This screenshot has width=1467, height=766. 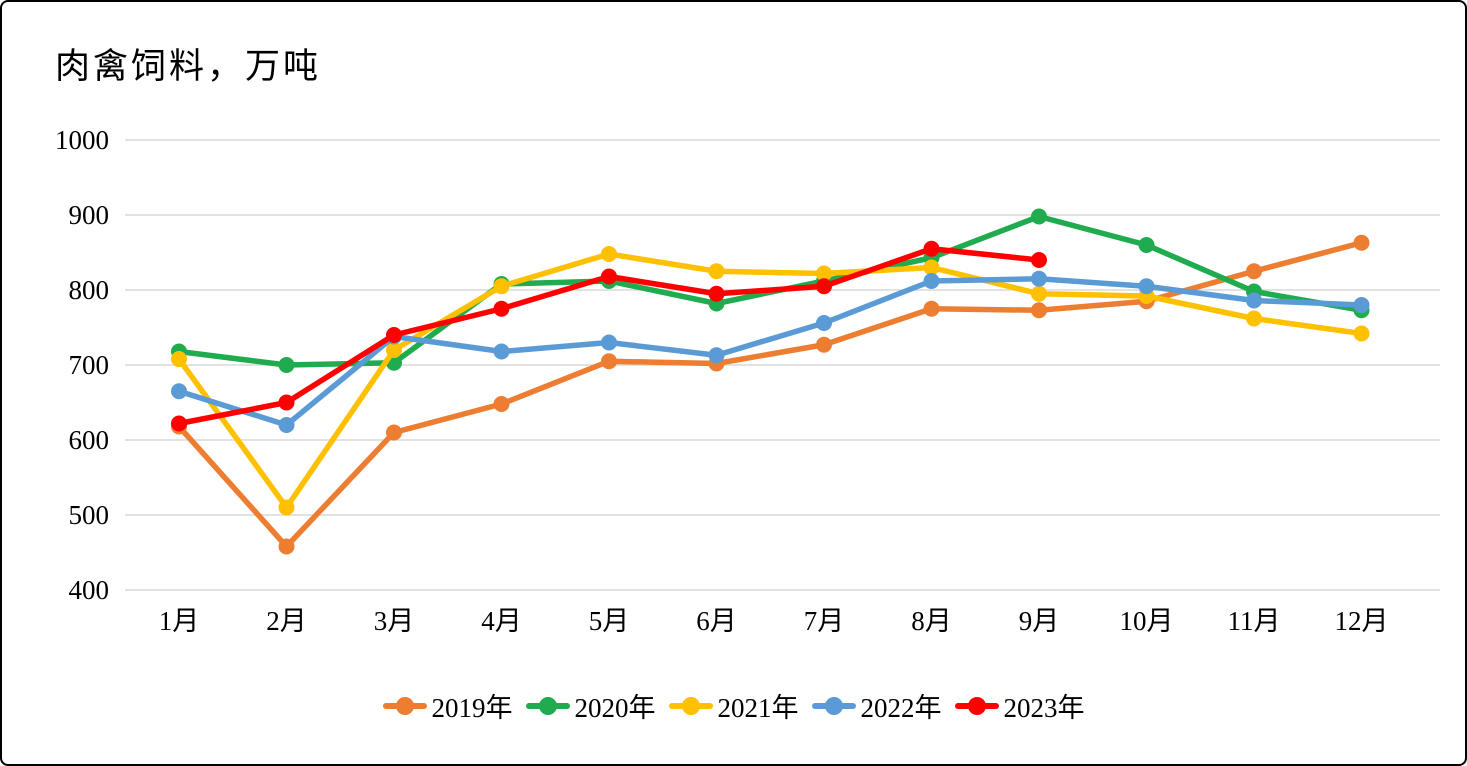 I want to click on x-tick-label: 1月, so click(x=179, y=621).